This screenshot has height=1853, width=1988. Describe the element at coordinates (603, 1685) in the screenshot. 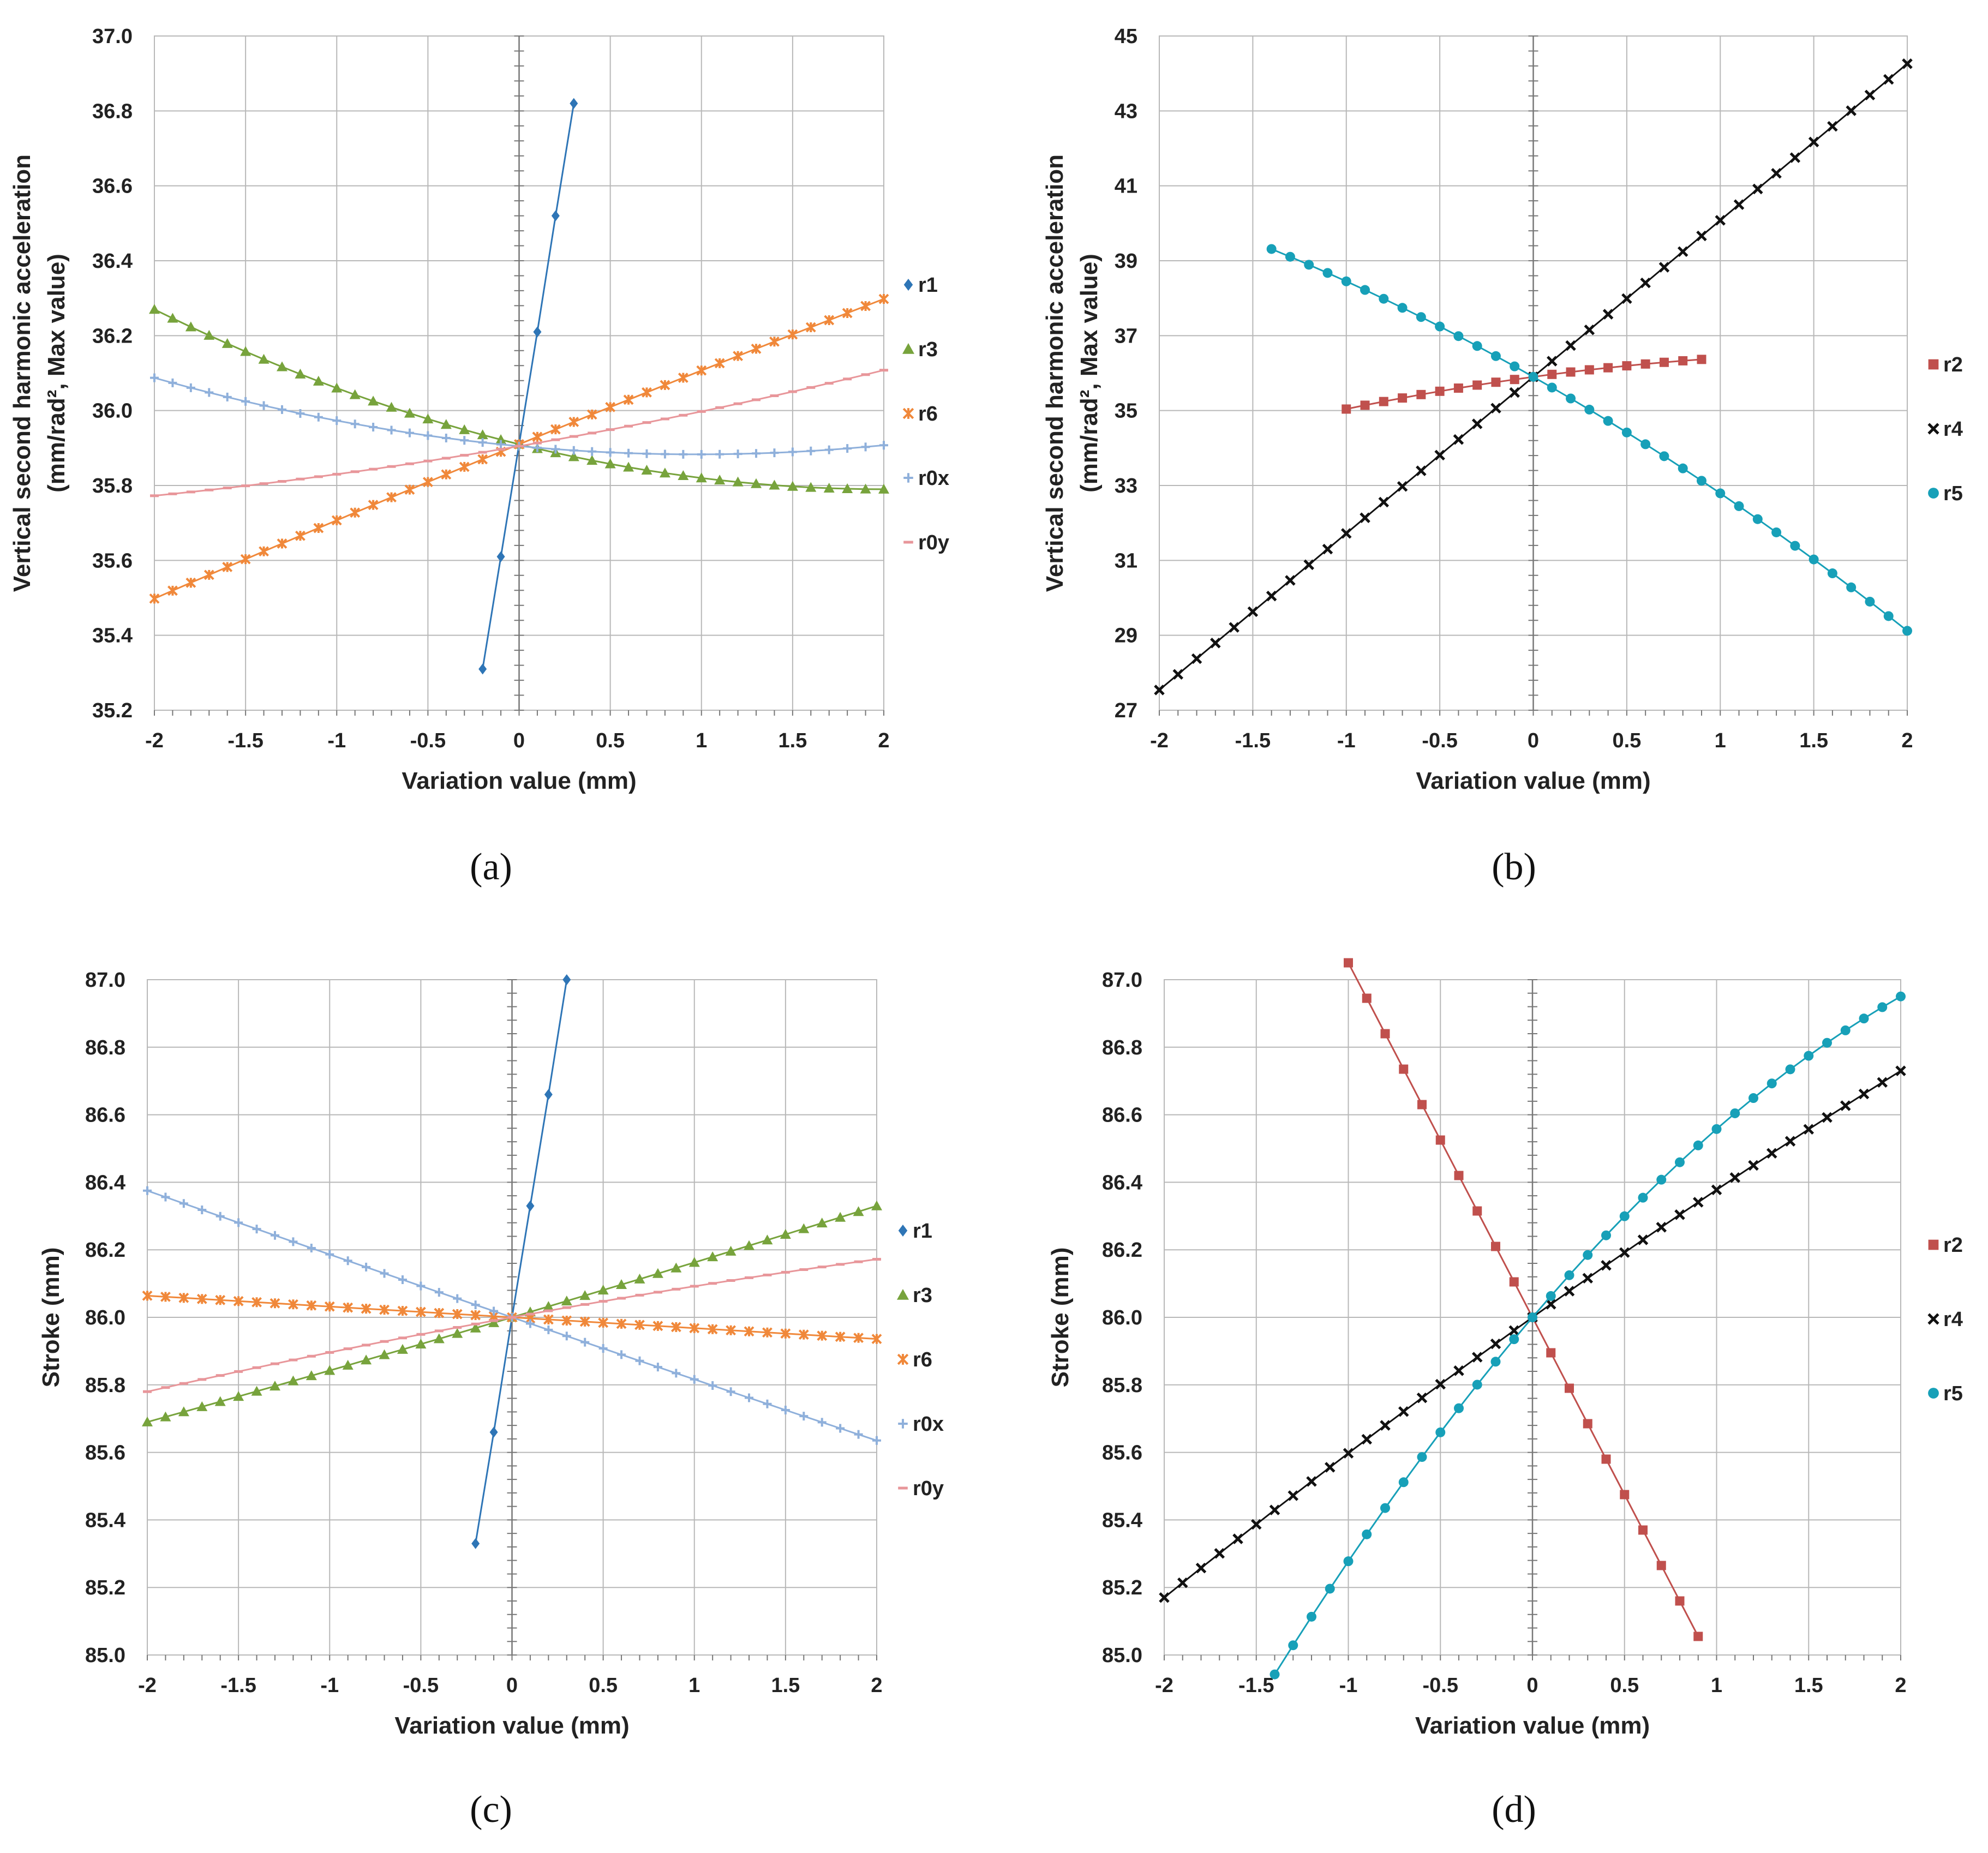

I see `x-tick-label: 0.5` at that location.